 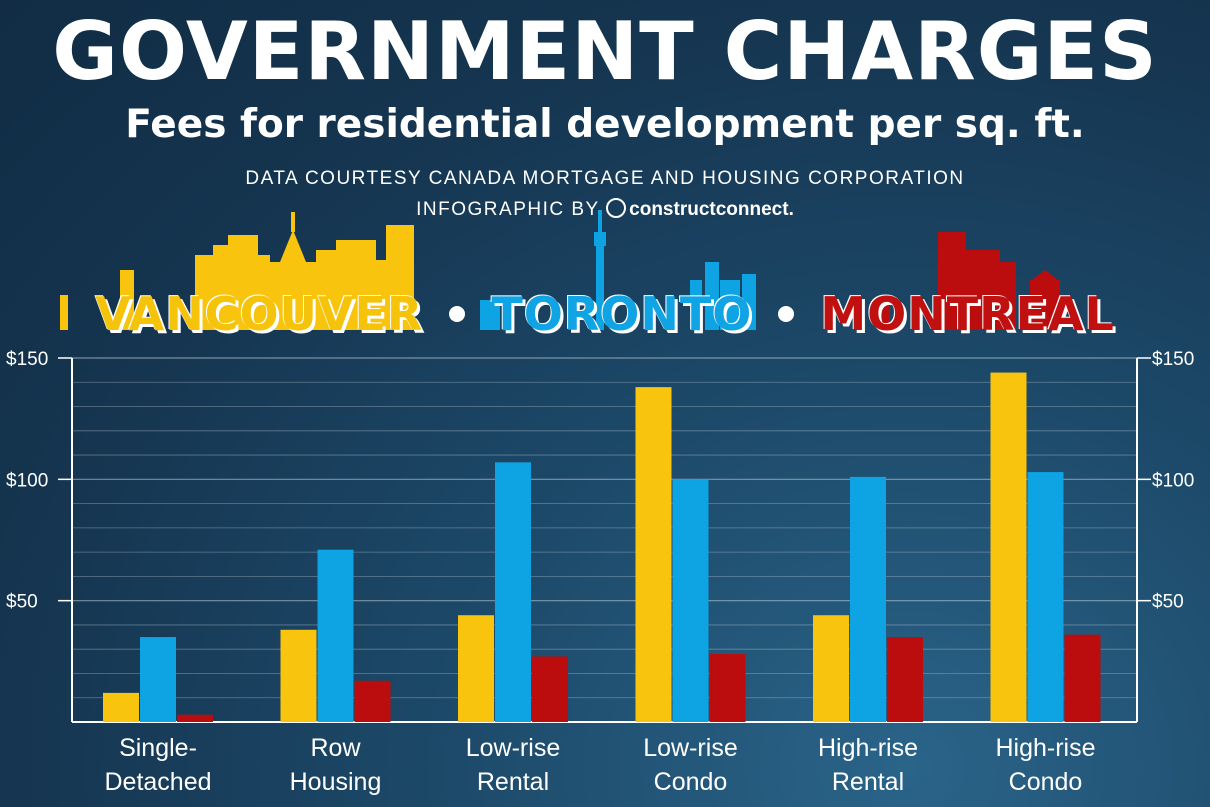 I want to click on brand-logo: constructconnect., so click(x=700, y=209).